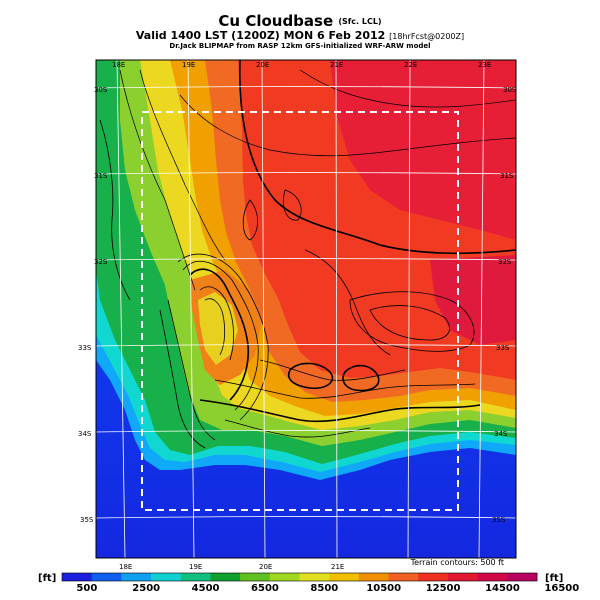 Image resolution: width=600 pixels, height=600 pixels. I want to click on colorbar-frame, so click(299, 577).